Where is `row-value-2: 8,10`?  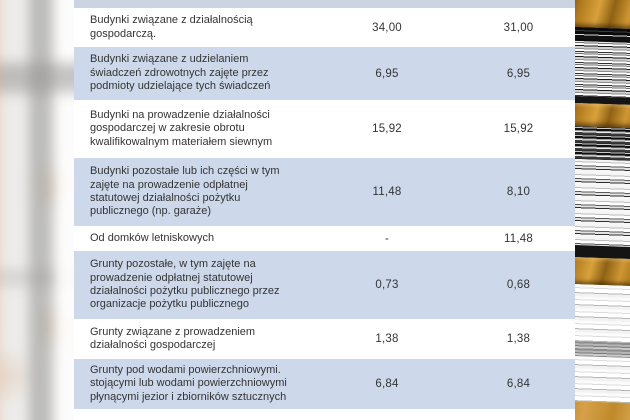 row-value-2: 8,10 is located at coordinates (518, 192).